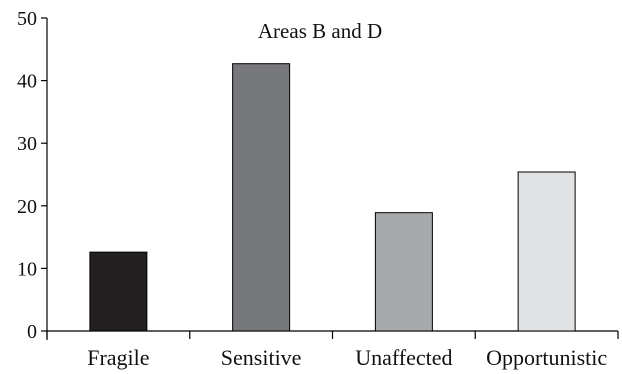 This screenshot has height=374, width=622. Describe the element at coordinates (118, 291) in the screenshot. I see `bar-fragile` at that location.